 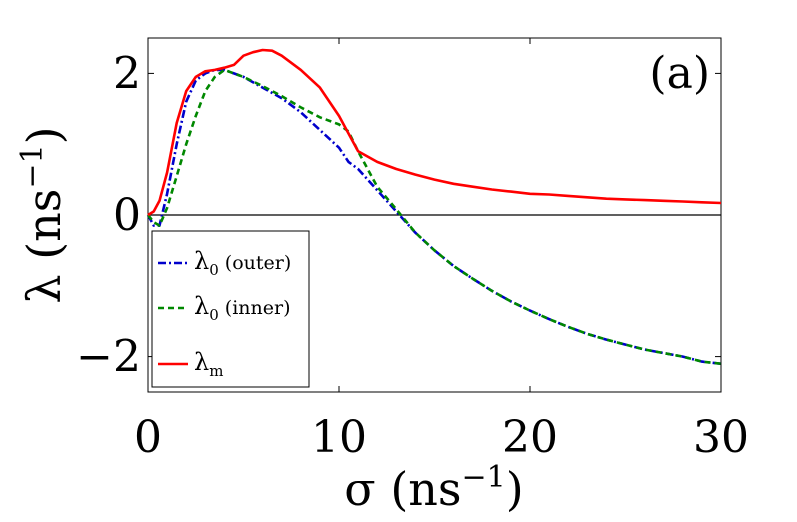 I want to click on y-axis-label-main: λ (ns, so click(x=44, y=246).